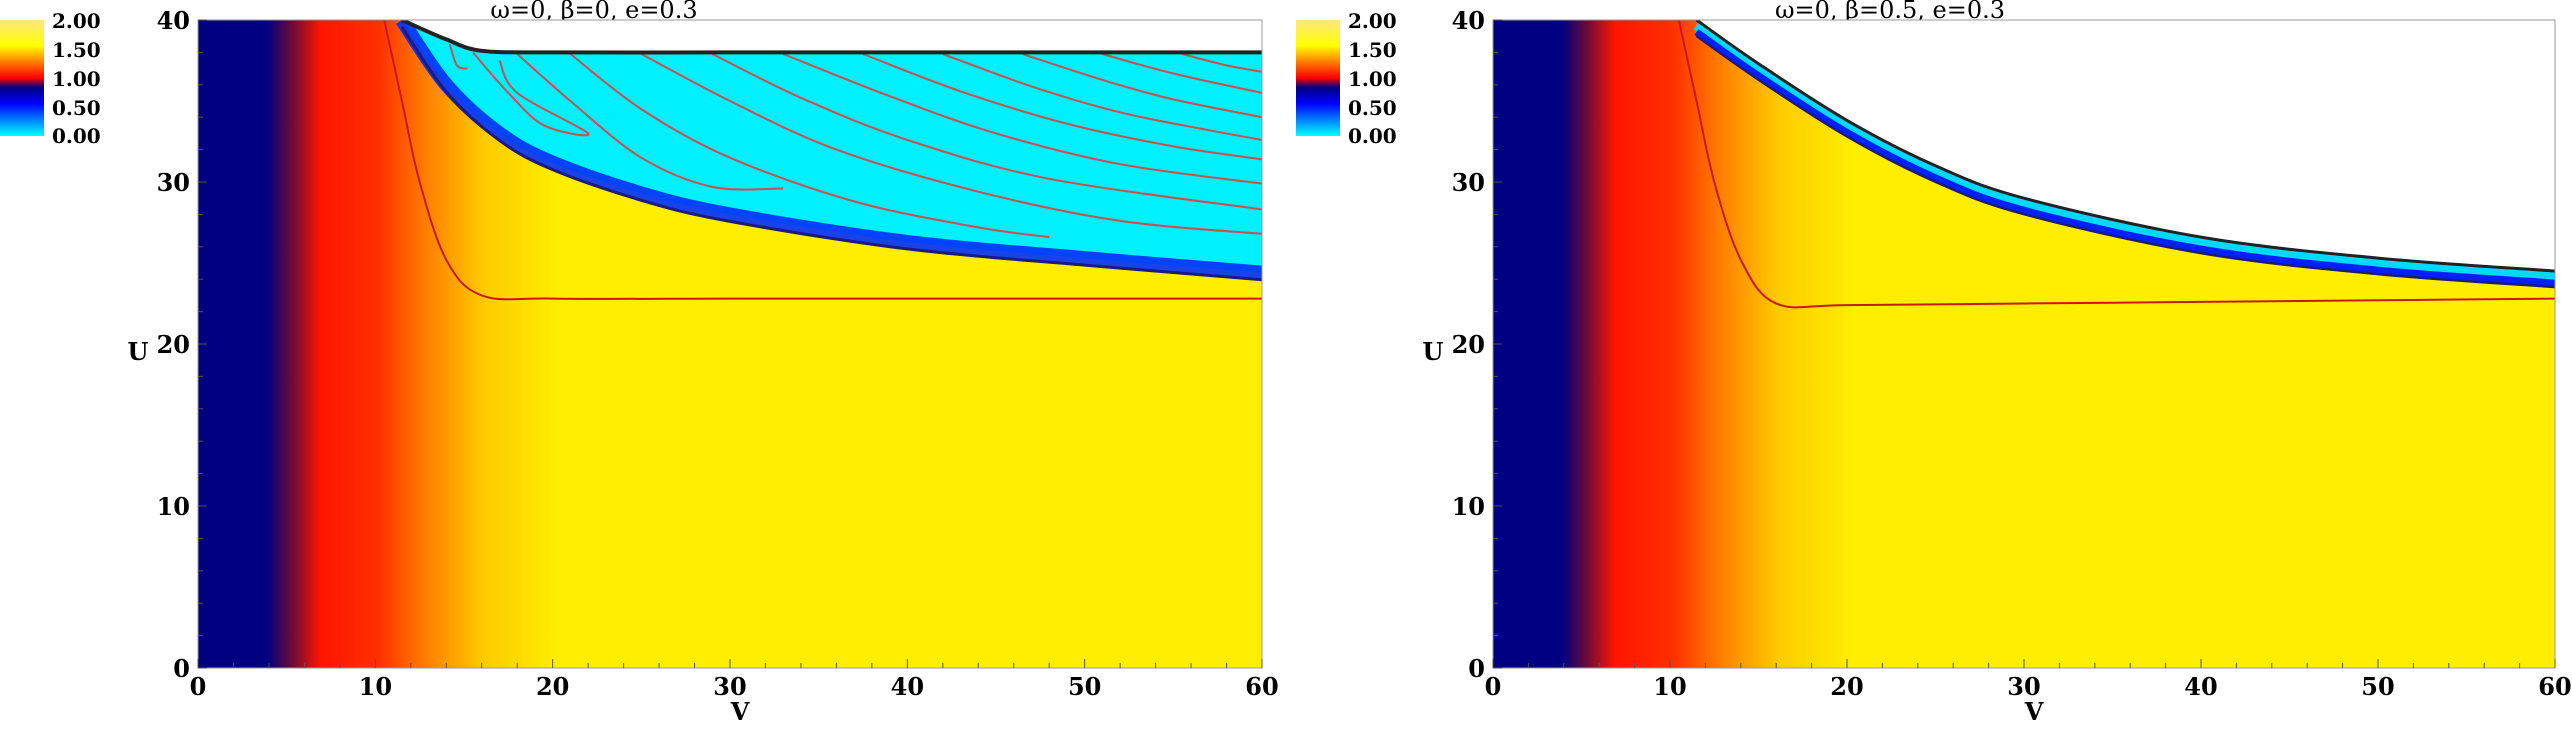 The height and width of the screenshot is (736, 2572). What do you see at coordinates (198, 686) in the screenshot?
I see `plot-1-x-tick-label: 0` at bounding box center [198, 686].